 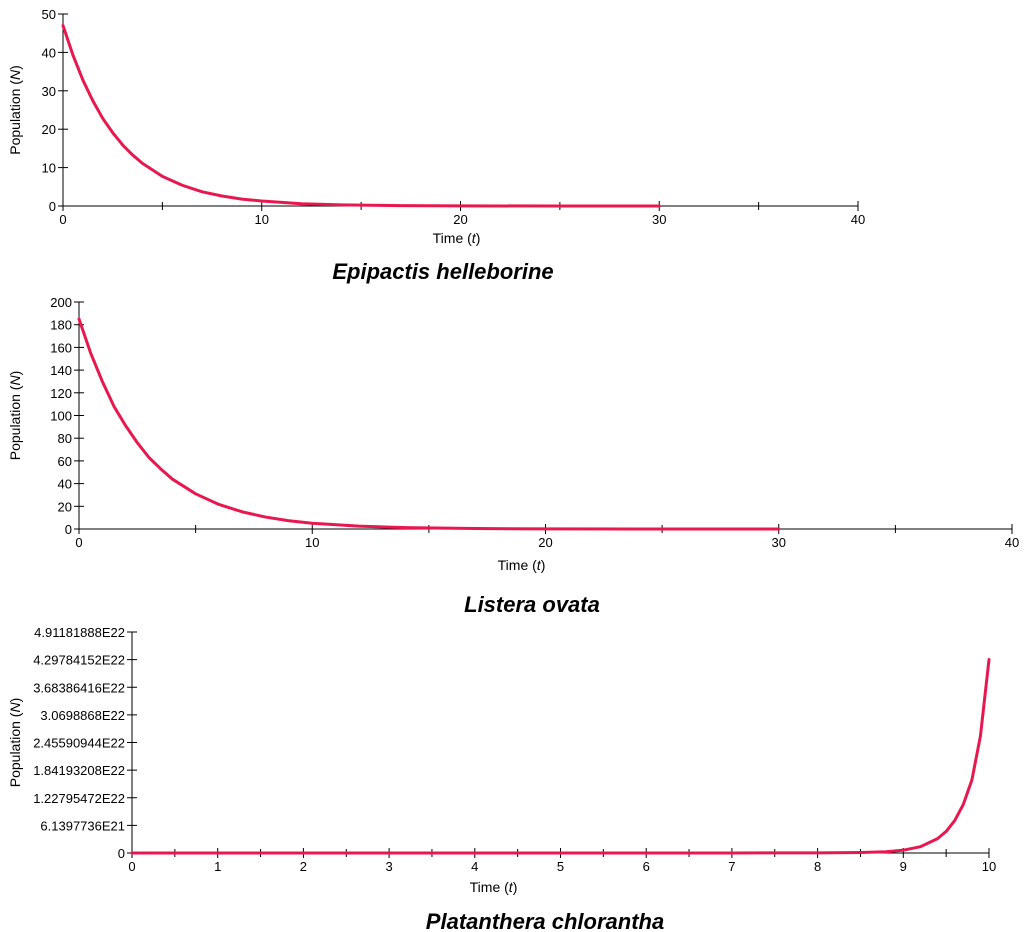 What do you see at coordinates (79, 798) in the screenshot?
I see `y-tick-label: 1.22795472E22` at bounding box center [79, 798].